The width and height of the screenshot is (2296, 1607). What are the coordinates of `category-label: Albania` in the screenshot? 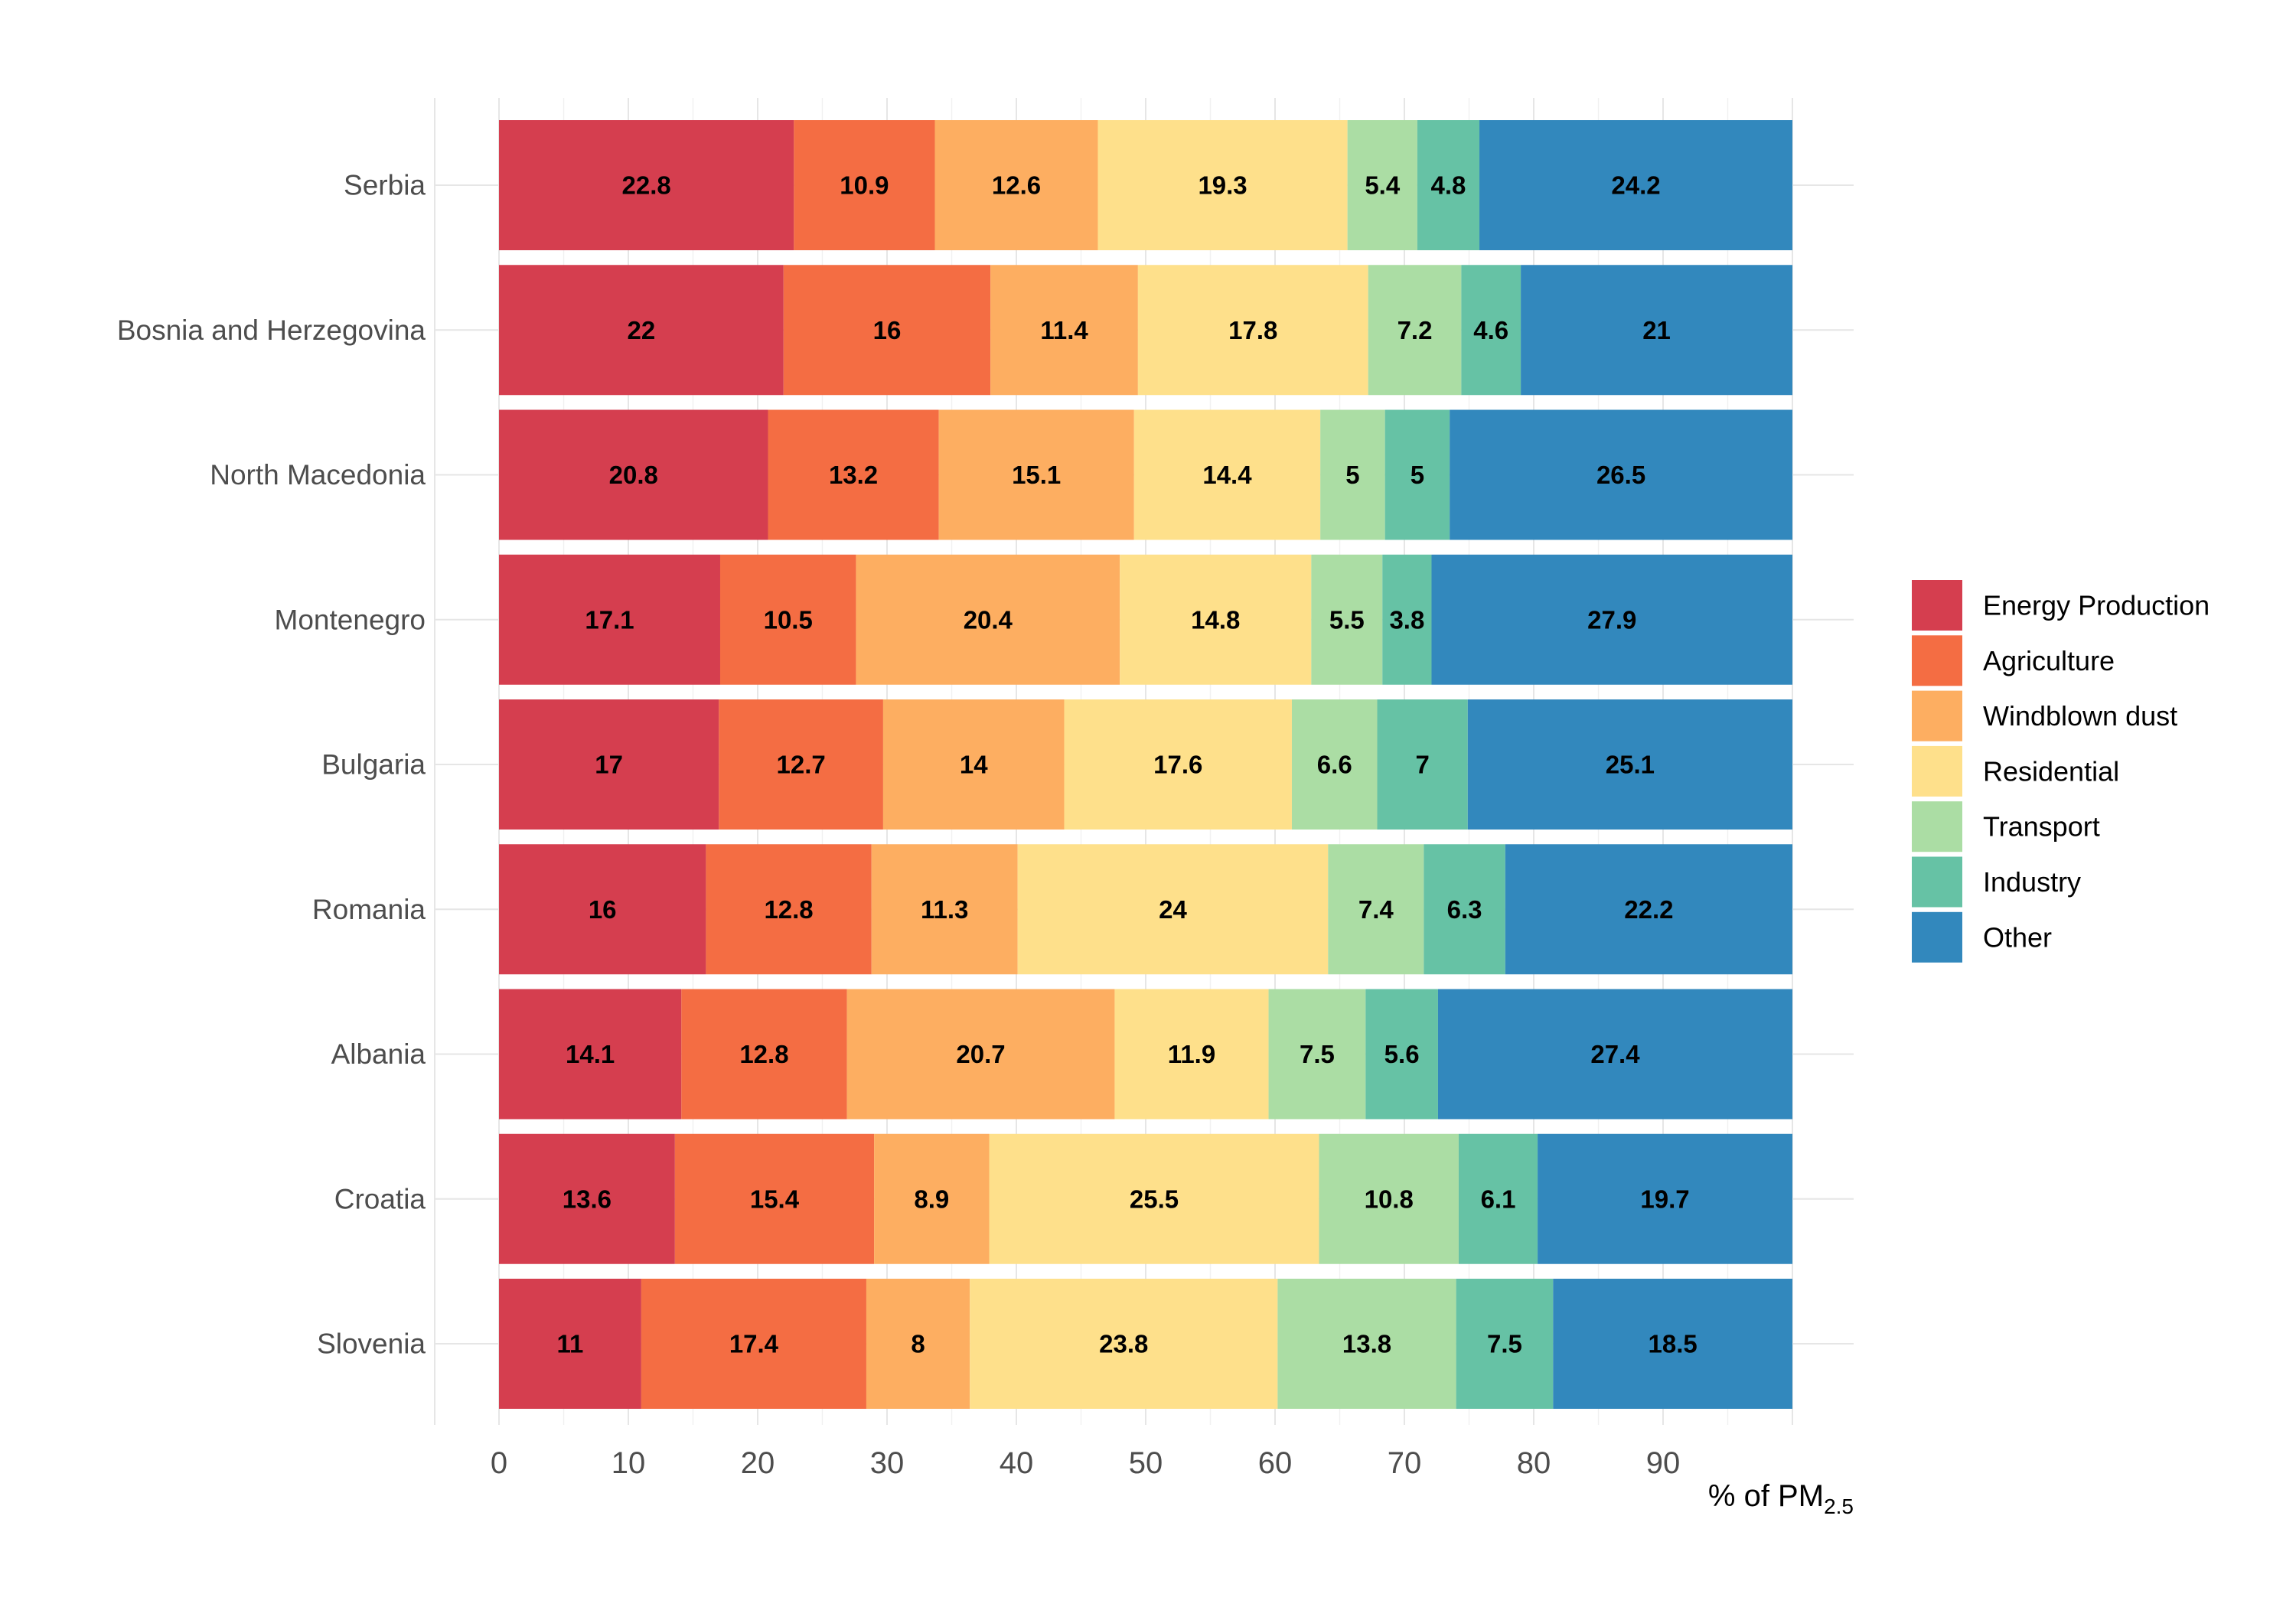 It's located at (378, 1054).